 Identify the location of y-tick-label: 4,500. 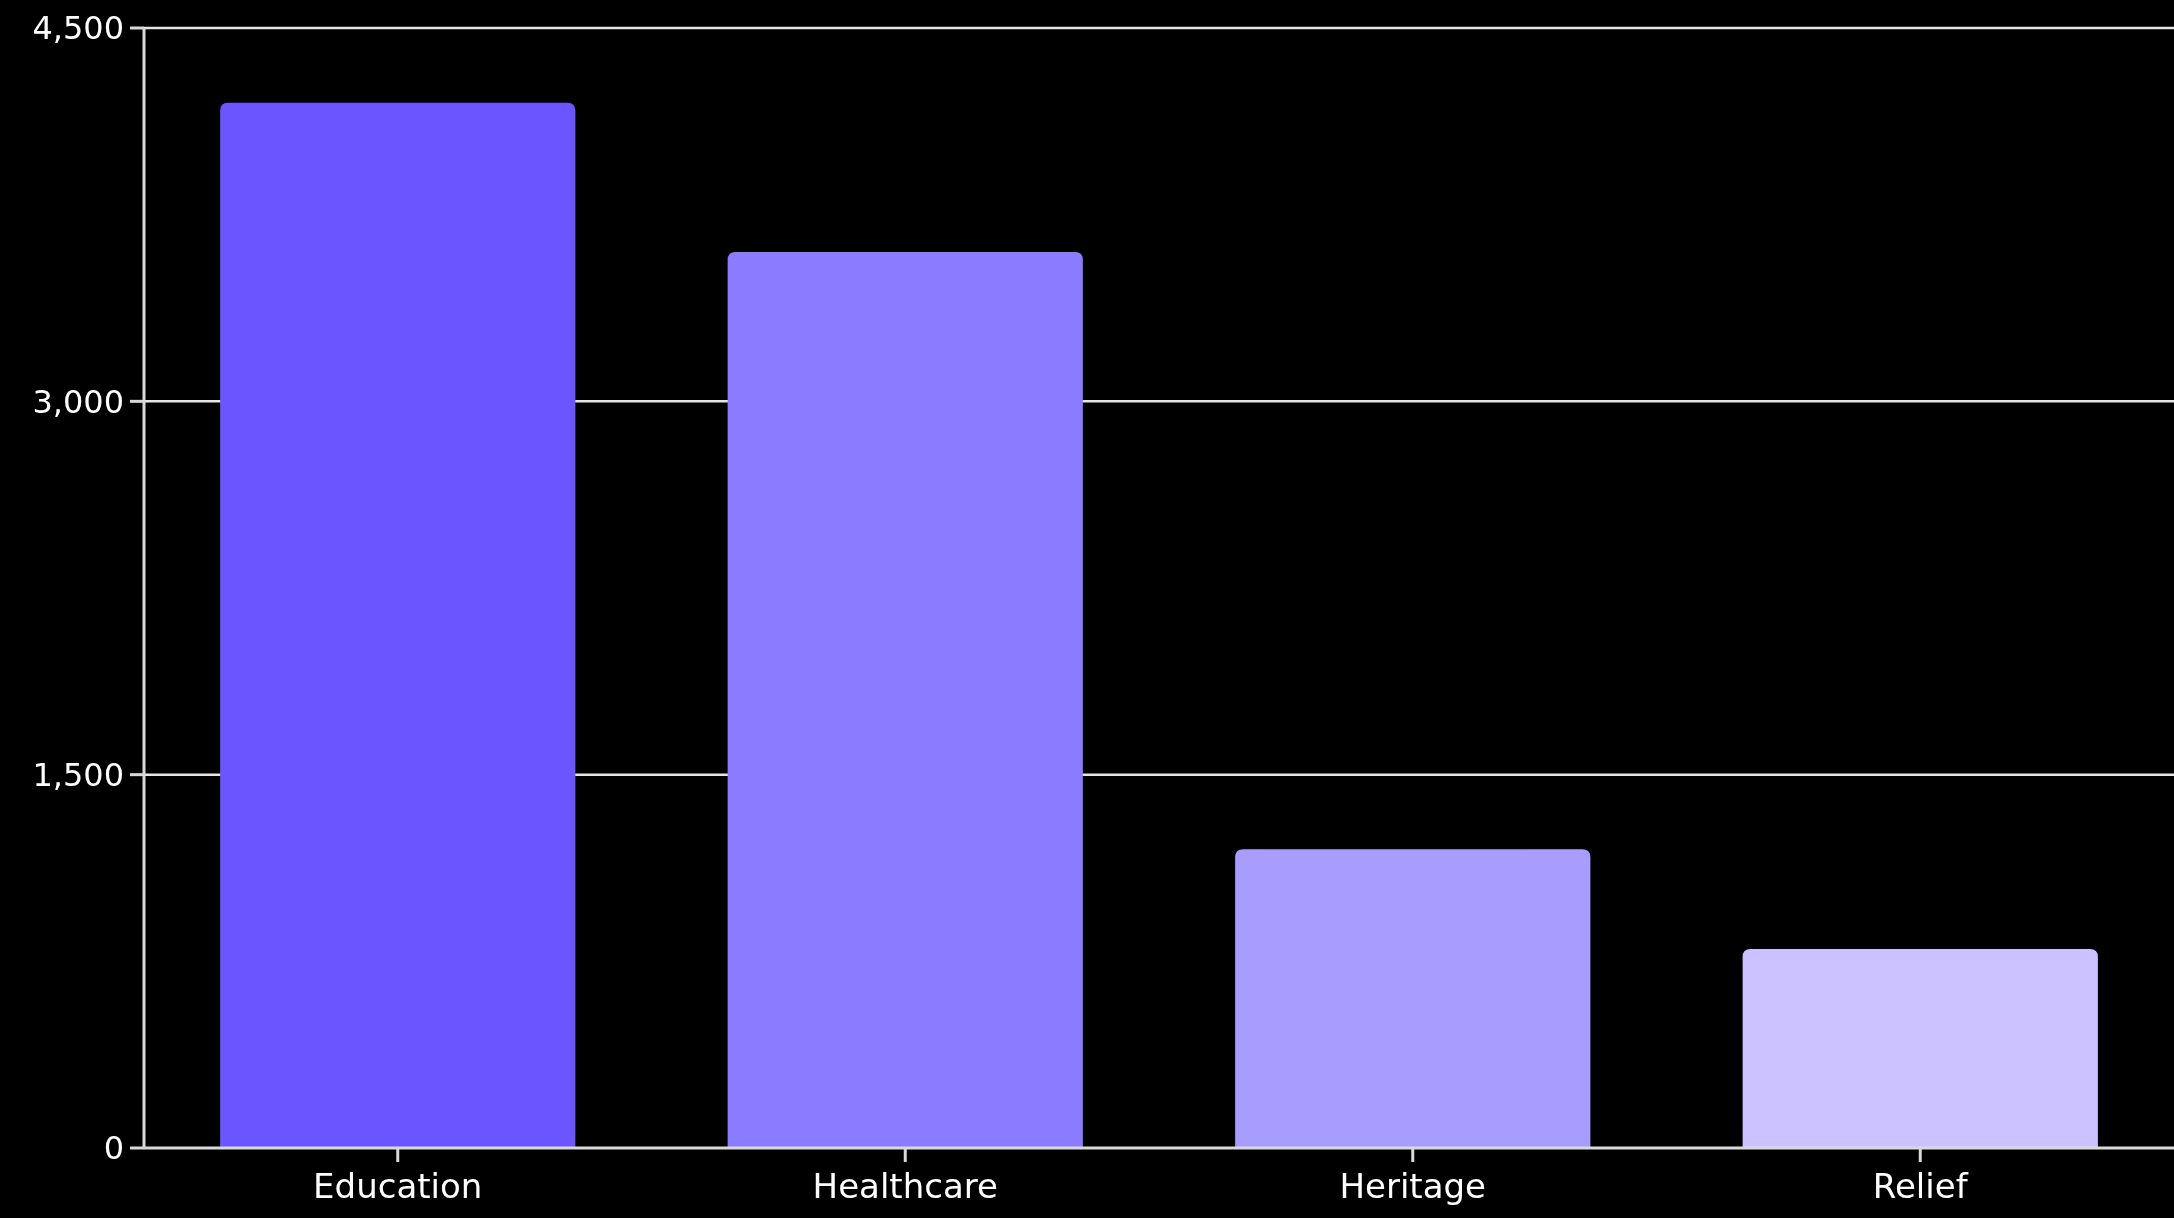
(78, 28).